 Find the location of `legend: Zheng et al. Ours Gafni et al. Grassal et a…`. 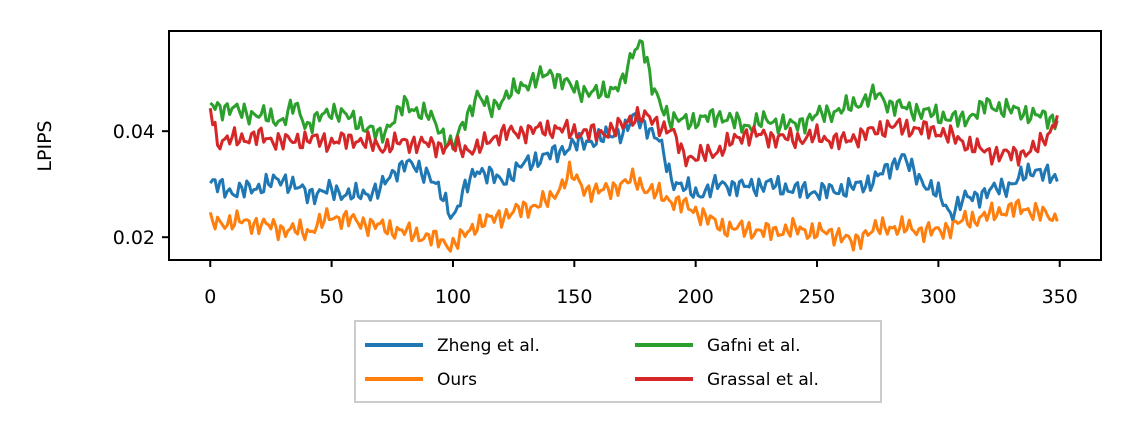

legend: Zheng et al. Ours Gafni et al. Grassal et a… is located at coordinates (618, 361).